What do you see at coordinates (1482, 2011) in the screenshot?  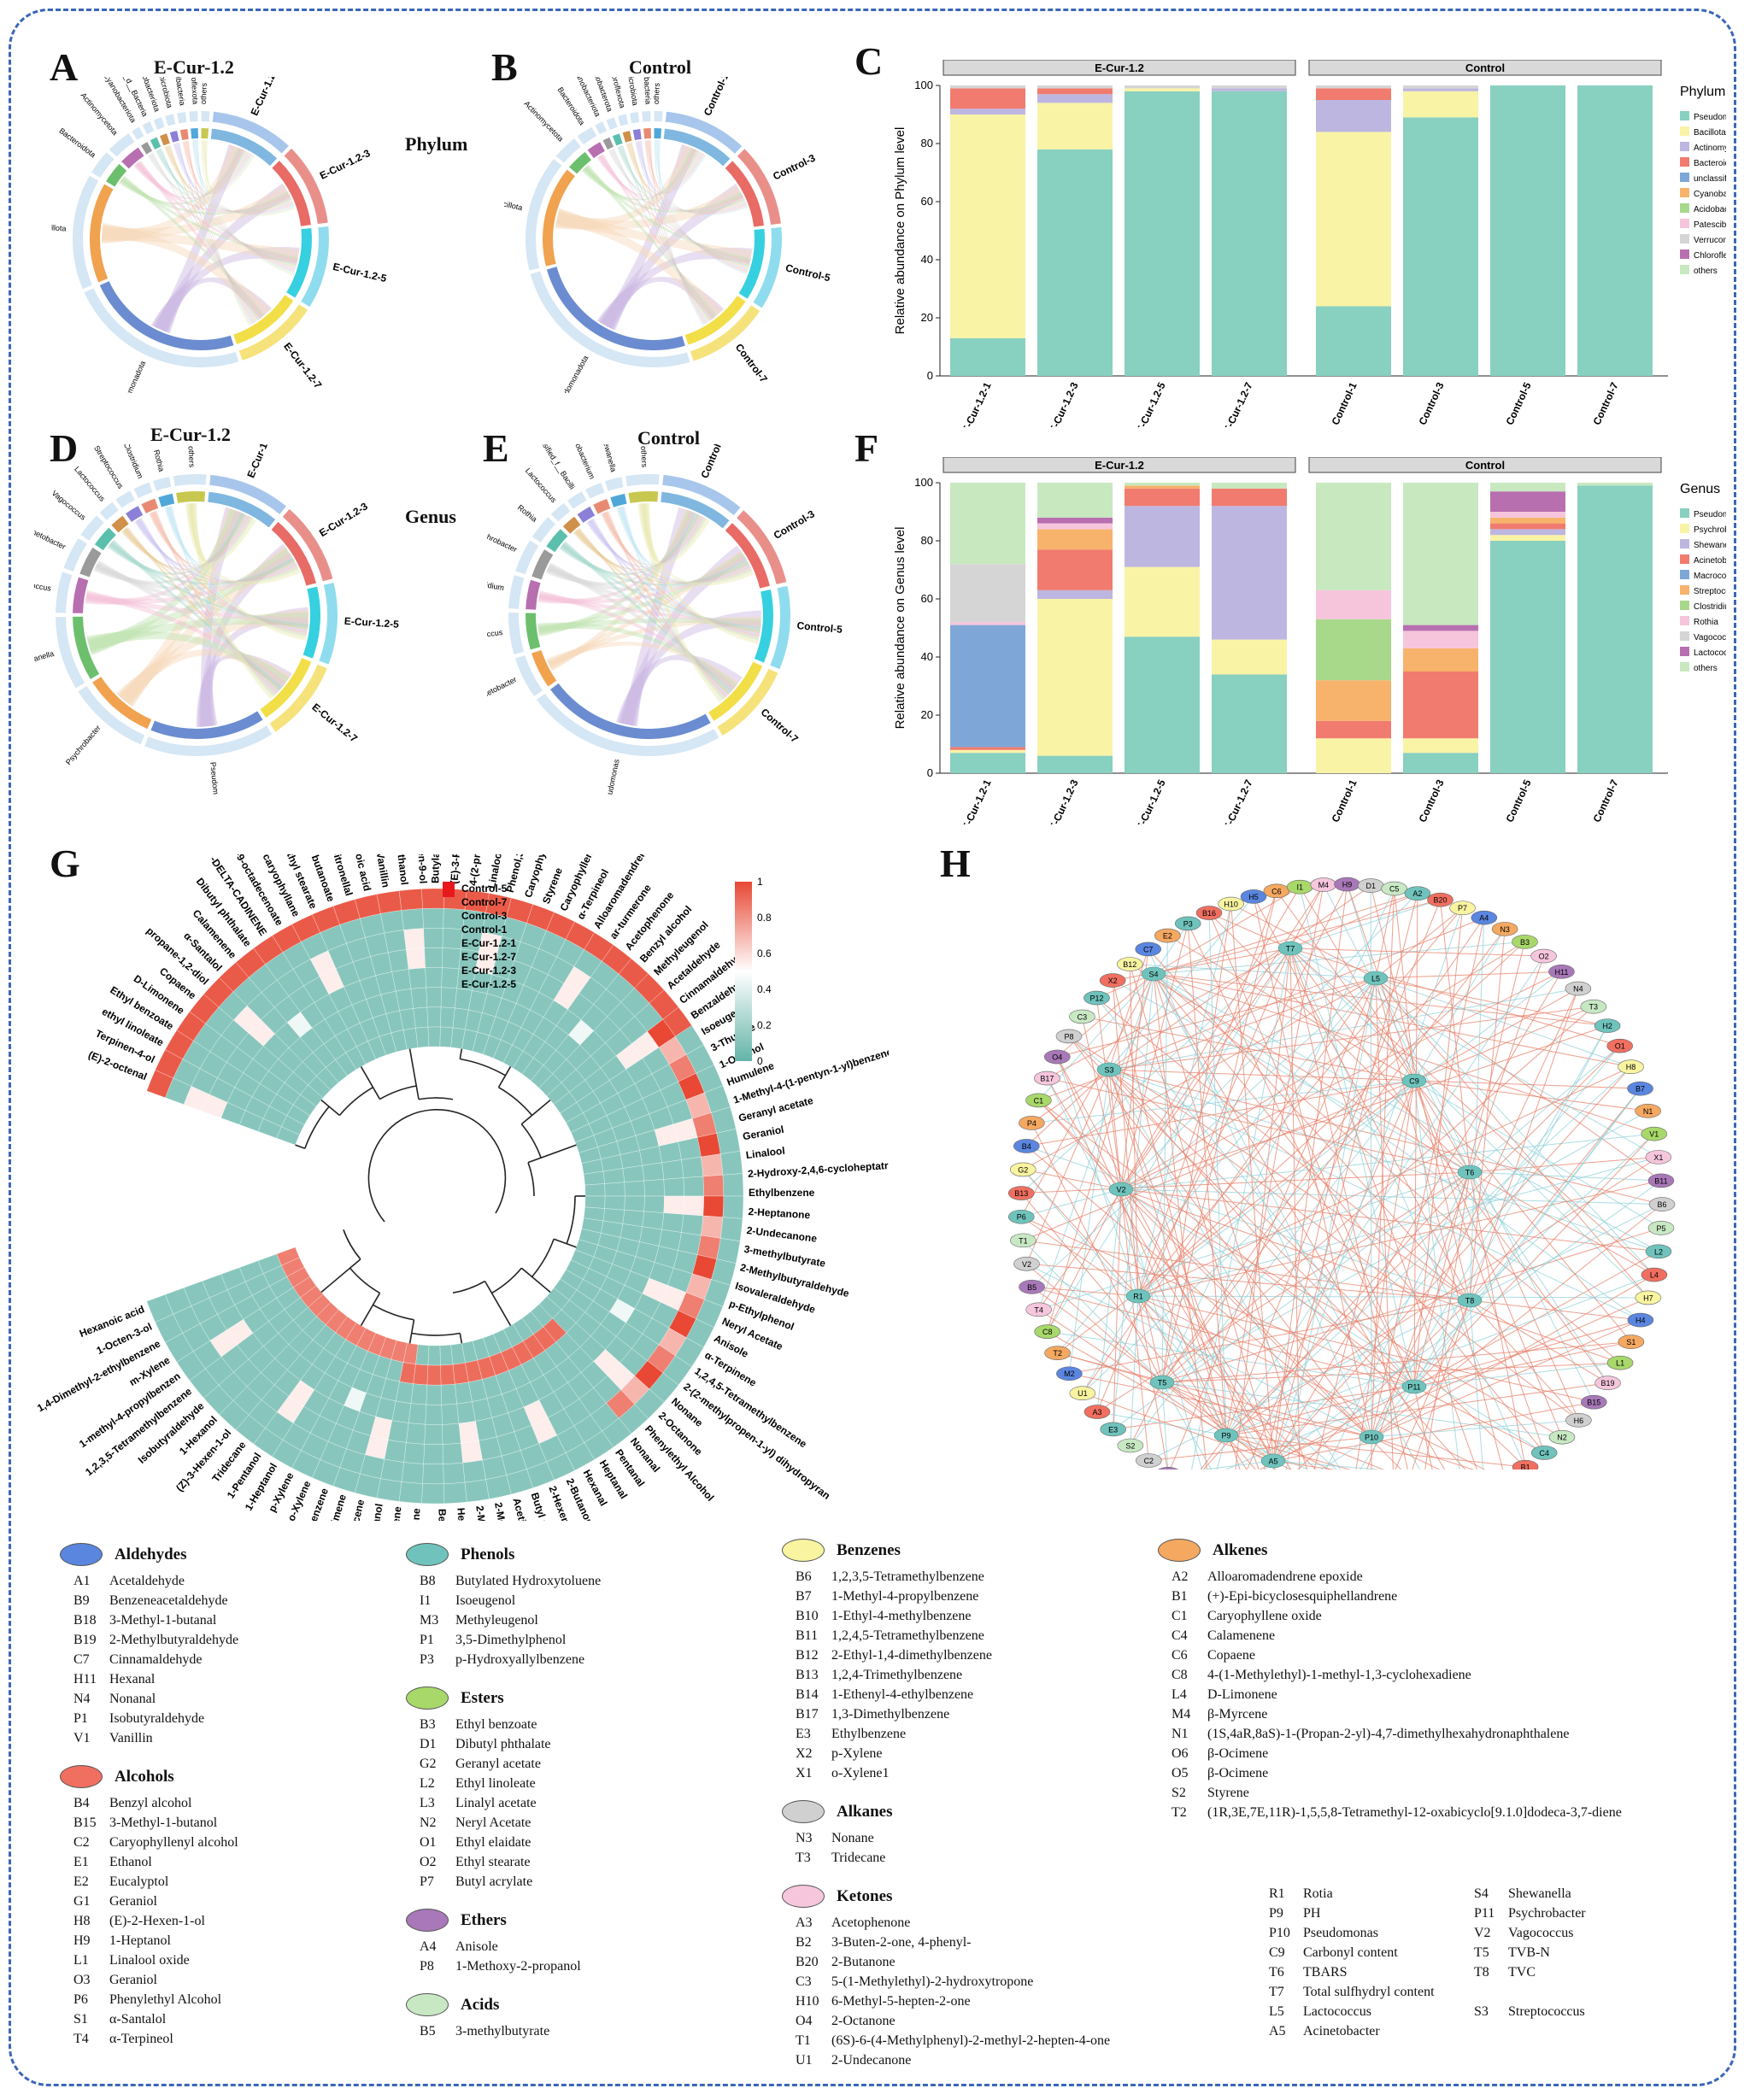 I see `code-cell: S3` at bounding box center [1482, 2011].